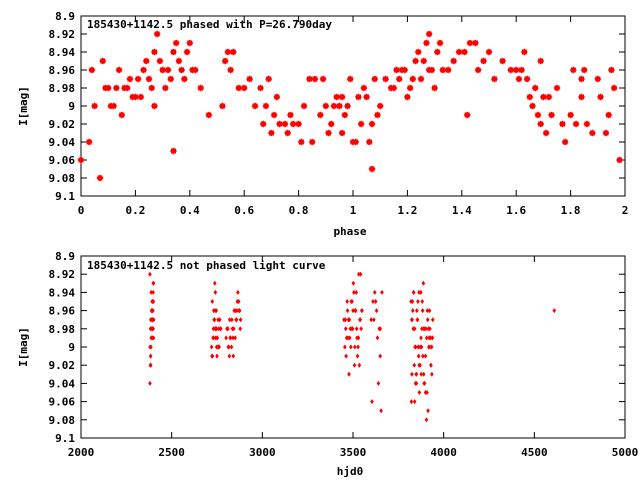 The width and height of the screenshot is (640, 480). What do you see at coordinates (462, 210) in the screenshot?
I see `x-tick-label: 1.4` at bounding box center [462, 210].